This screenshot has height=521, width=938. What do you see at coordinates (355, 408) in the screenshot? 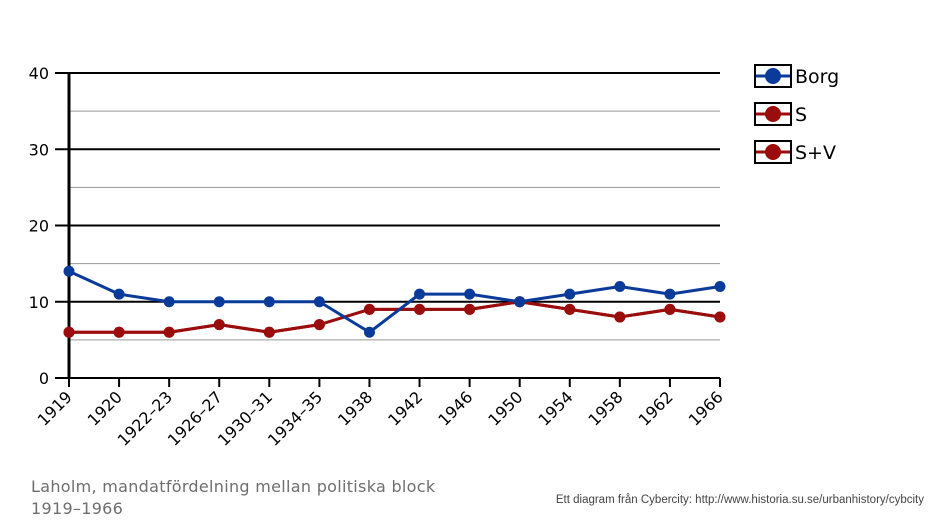
I see `x-tick-label-6: 1938` at bounding box center [355, 408].